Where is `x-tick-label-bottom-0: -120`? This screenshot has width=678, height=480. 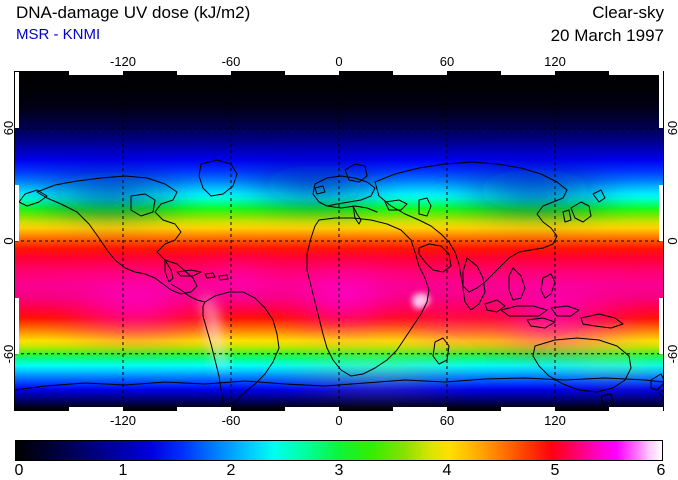
x-tick-label-bottom-0: -120 is located at coordinates (123, 420).